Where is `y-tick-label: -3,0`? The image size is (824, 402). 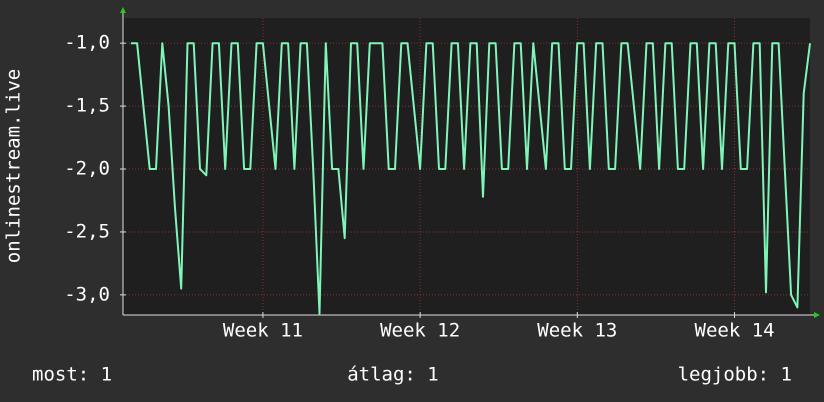
y-tick-label: -3,0 is located at coordinates (87, 294).